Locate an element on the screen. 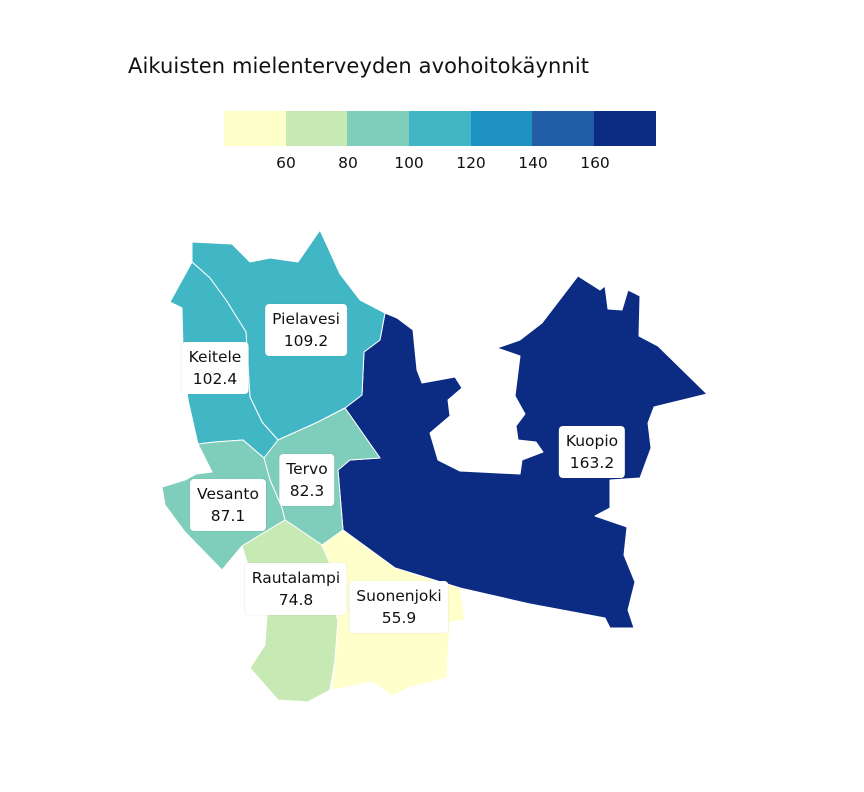 This screenshot has height=792, width=864. region-value: 74.8 is located at coordinates (296, 600).